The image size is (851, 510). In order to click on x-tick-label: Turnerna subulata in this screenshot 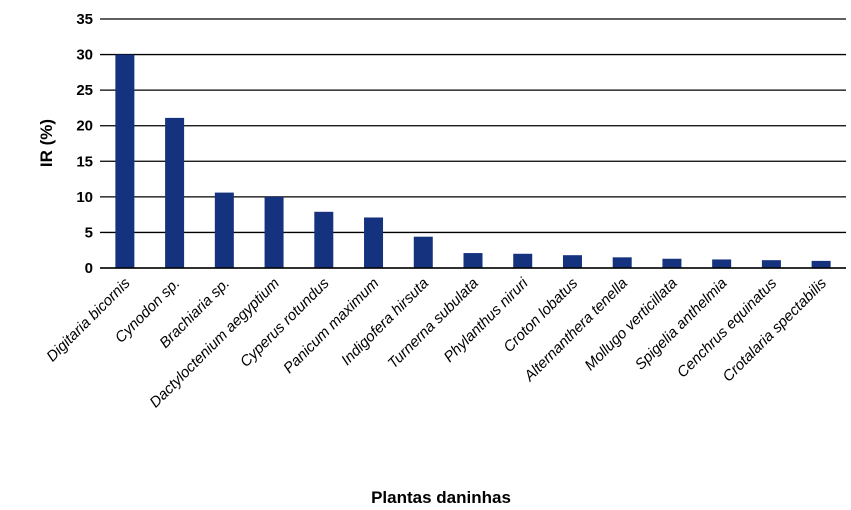, I will do `click(433, 323)`.